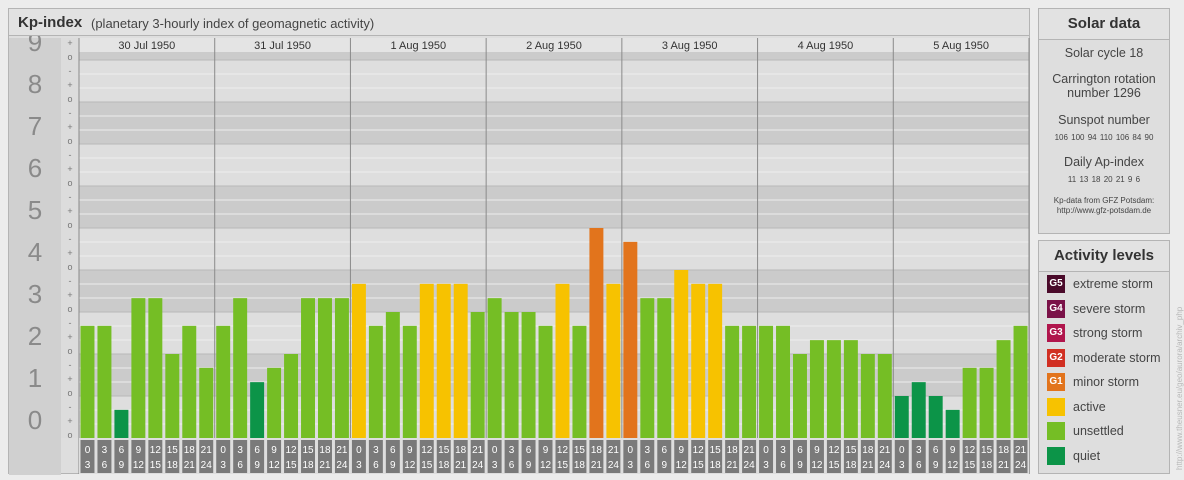 Image resolution: width=1184 pixels, height=480 pixels. I want to click on sunspot-heading: Sunspot number, so click(1104, 120).